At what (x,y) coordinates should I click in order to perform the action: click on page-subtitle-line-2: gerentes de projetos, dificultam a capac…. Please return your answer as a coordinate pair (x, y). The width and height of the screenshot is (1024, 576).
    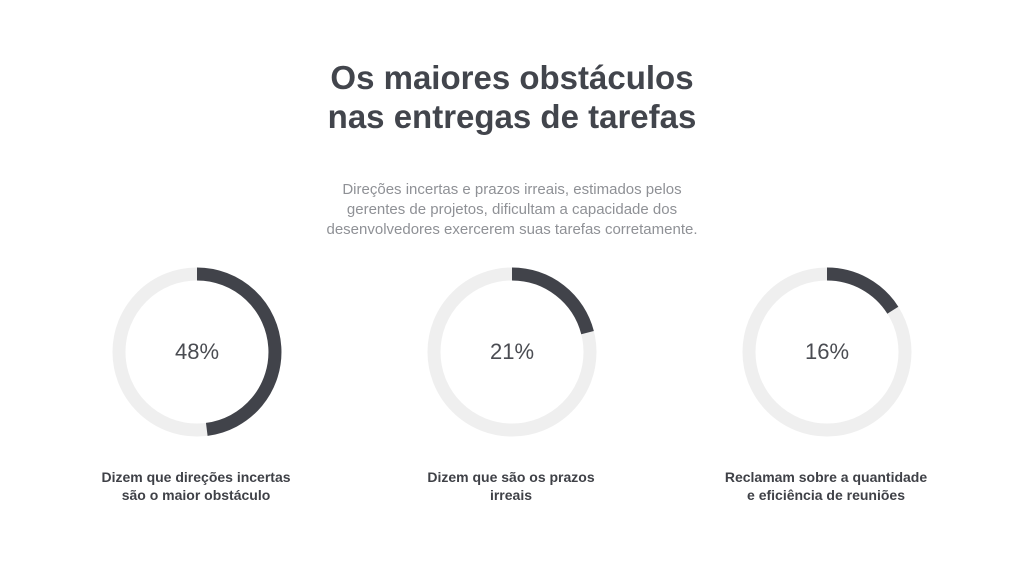
    Looking at the image, I should click on (512, 209).